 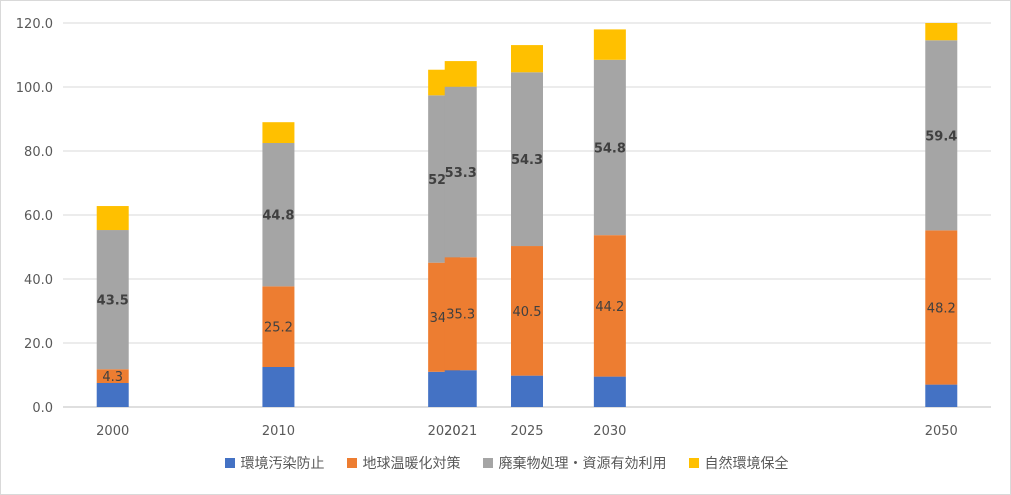 I want to click on x-tick-label: 2030, so click(x=609, y=431).